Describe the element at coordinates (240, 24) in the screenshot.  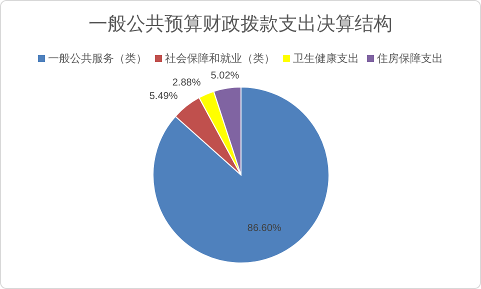
I see `chart-title: 一般公共预算财政拨款支出决算结构` at that location.